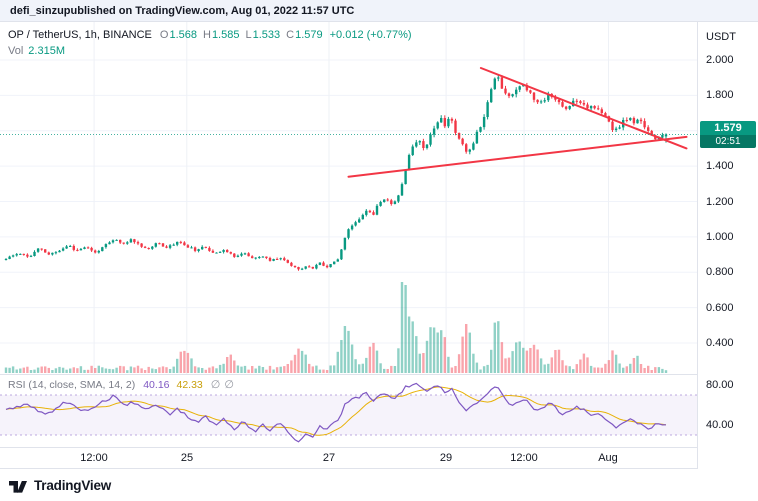 This screenshot has width=758, height=501. I want to click on rsi-tick: 80.00, so click(720, 385).